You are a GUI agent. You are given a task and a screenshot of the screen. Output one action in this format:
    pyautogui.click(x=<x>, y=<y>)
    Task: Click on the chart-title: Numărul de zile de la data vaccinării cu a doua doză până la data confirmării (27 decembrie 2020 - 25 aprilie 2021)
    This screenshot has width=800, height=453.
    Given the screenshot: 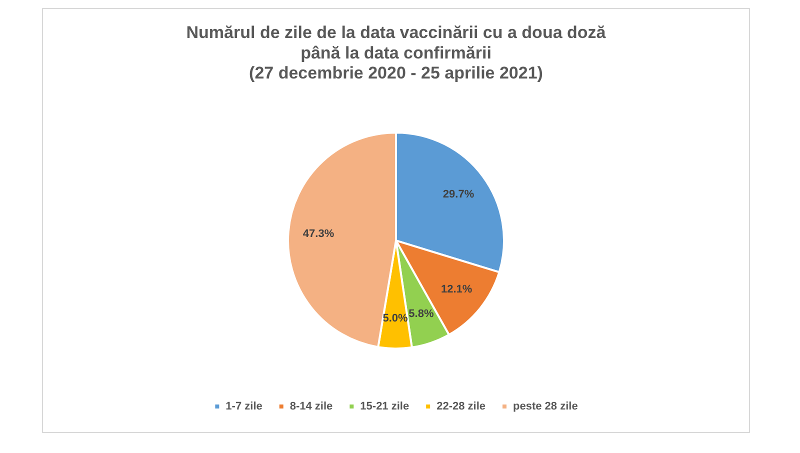 What is the action you would take?
    pyautogui.click(x=396, y=52)
    